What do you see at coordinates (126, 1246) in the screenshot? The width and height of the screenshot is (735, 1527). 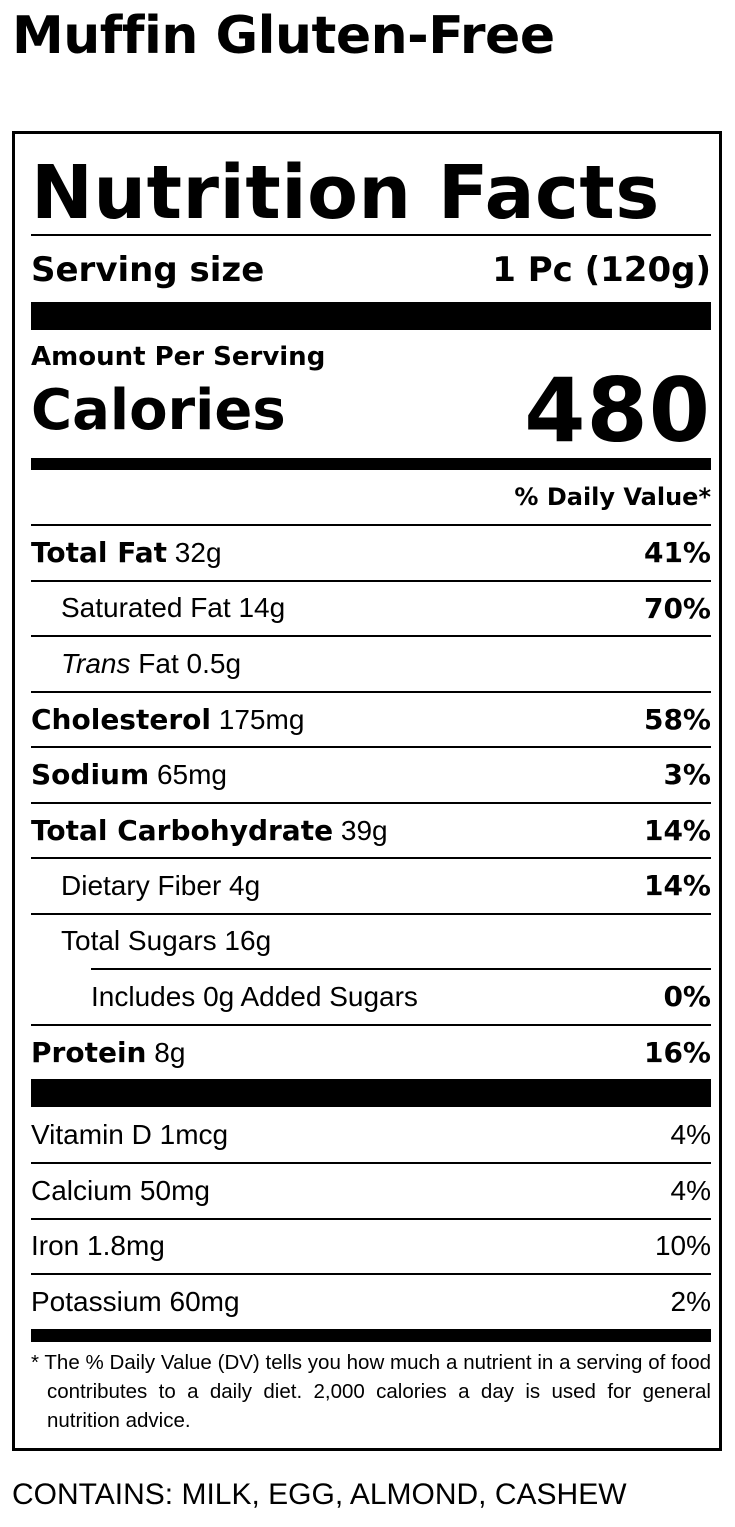 I see `vitamin-amount: 1.8mg` at bounding box center [126, 1246].